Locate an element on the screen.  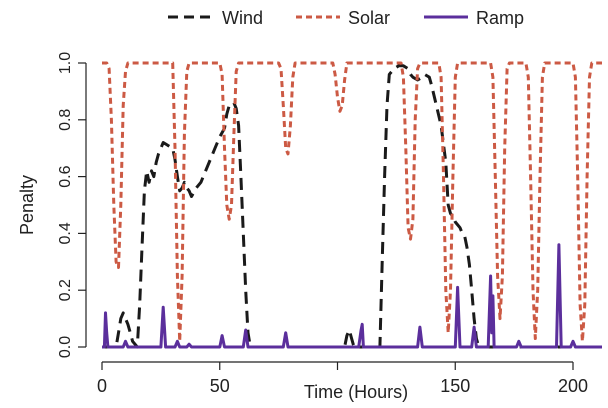
x-tick-label: 150 is located at coordinates (455, 386).